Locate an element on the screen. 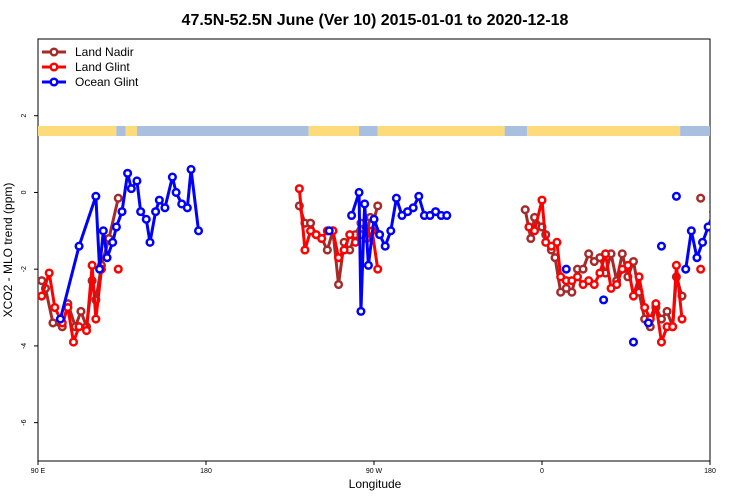 The height and width of the screenshot is (500, 750). legend-item-land-nadir: Land Nadir is located at coordinates (88, 52).